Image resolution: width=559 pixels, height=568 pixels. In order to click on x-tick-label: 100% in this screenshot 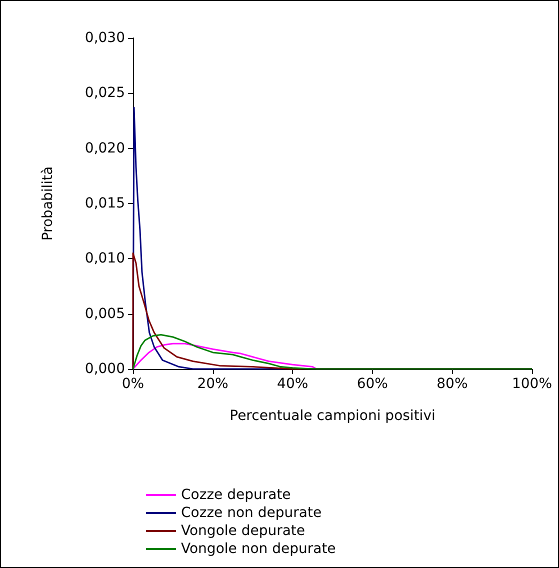, I will do `click(532, 384)`.